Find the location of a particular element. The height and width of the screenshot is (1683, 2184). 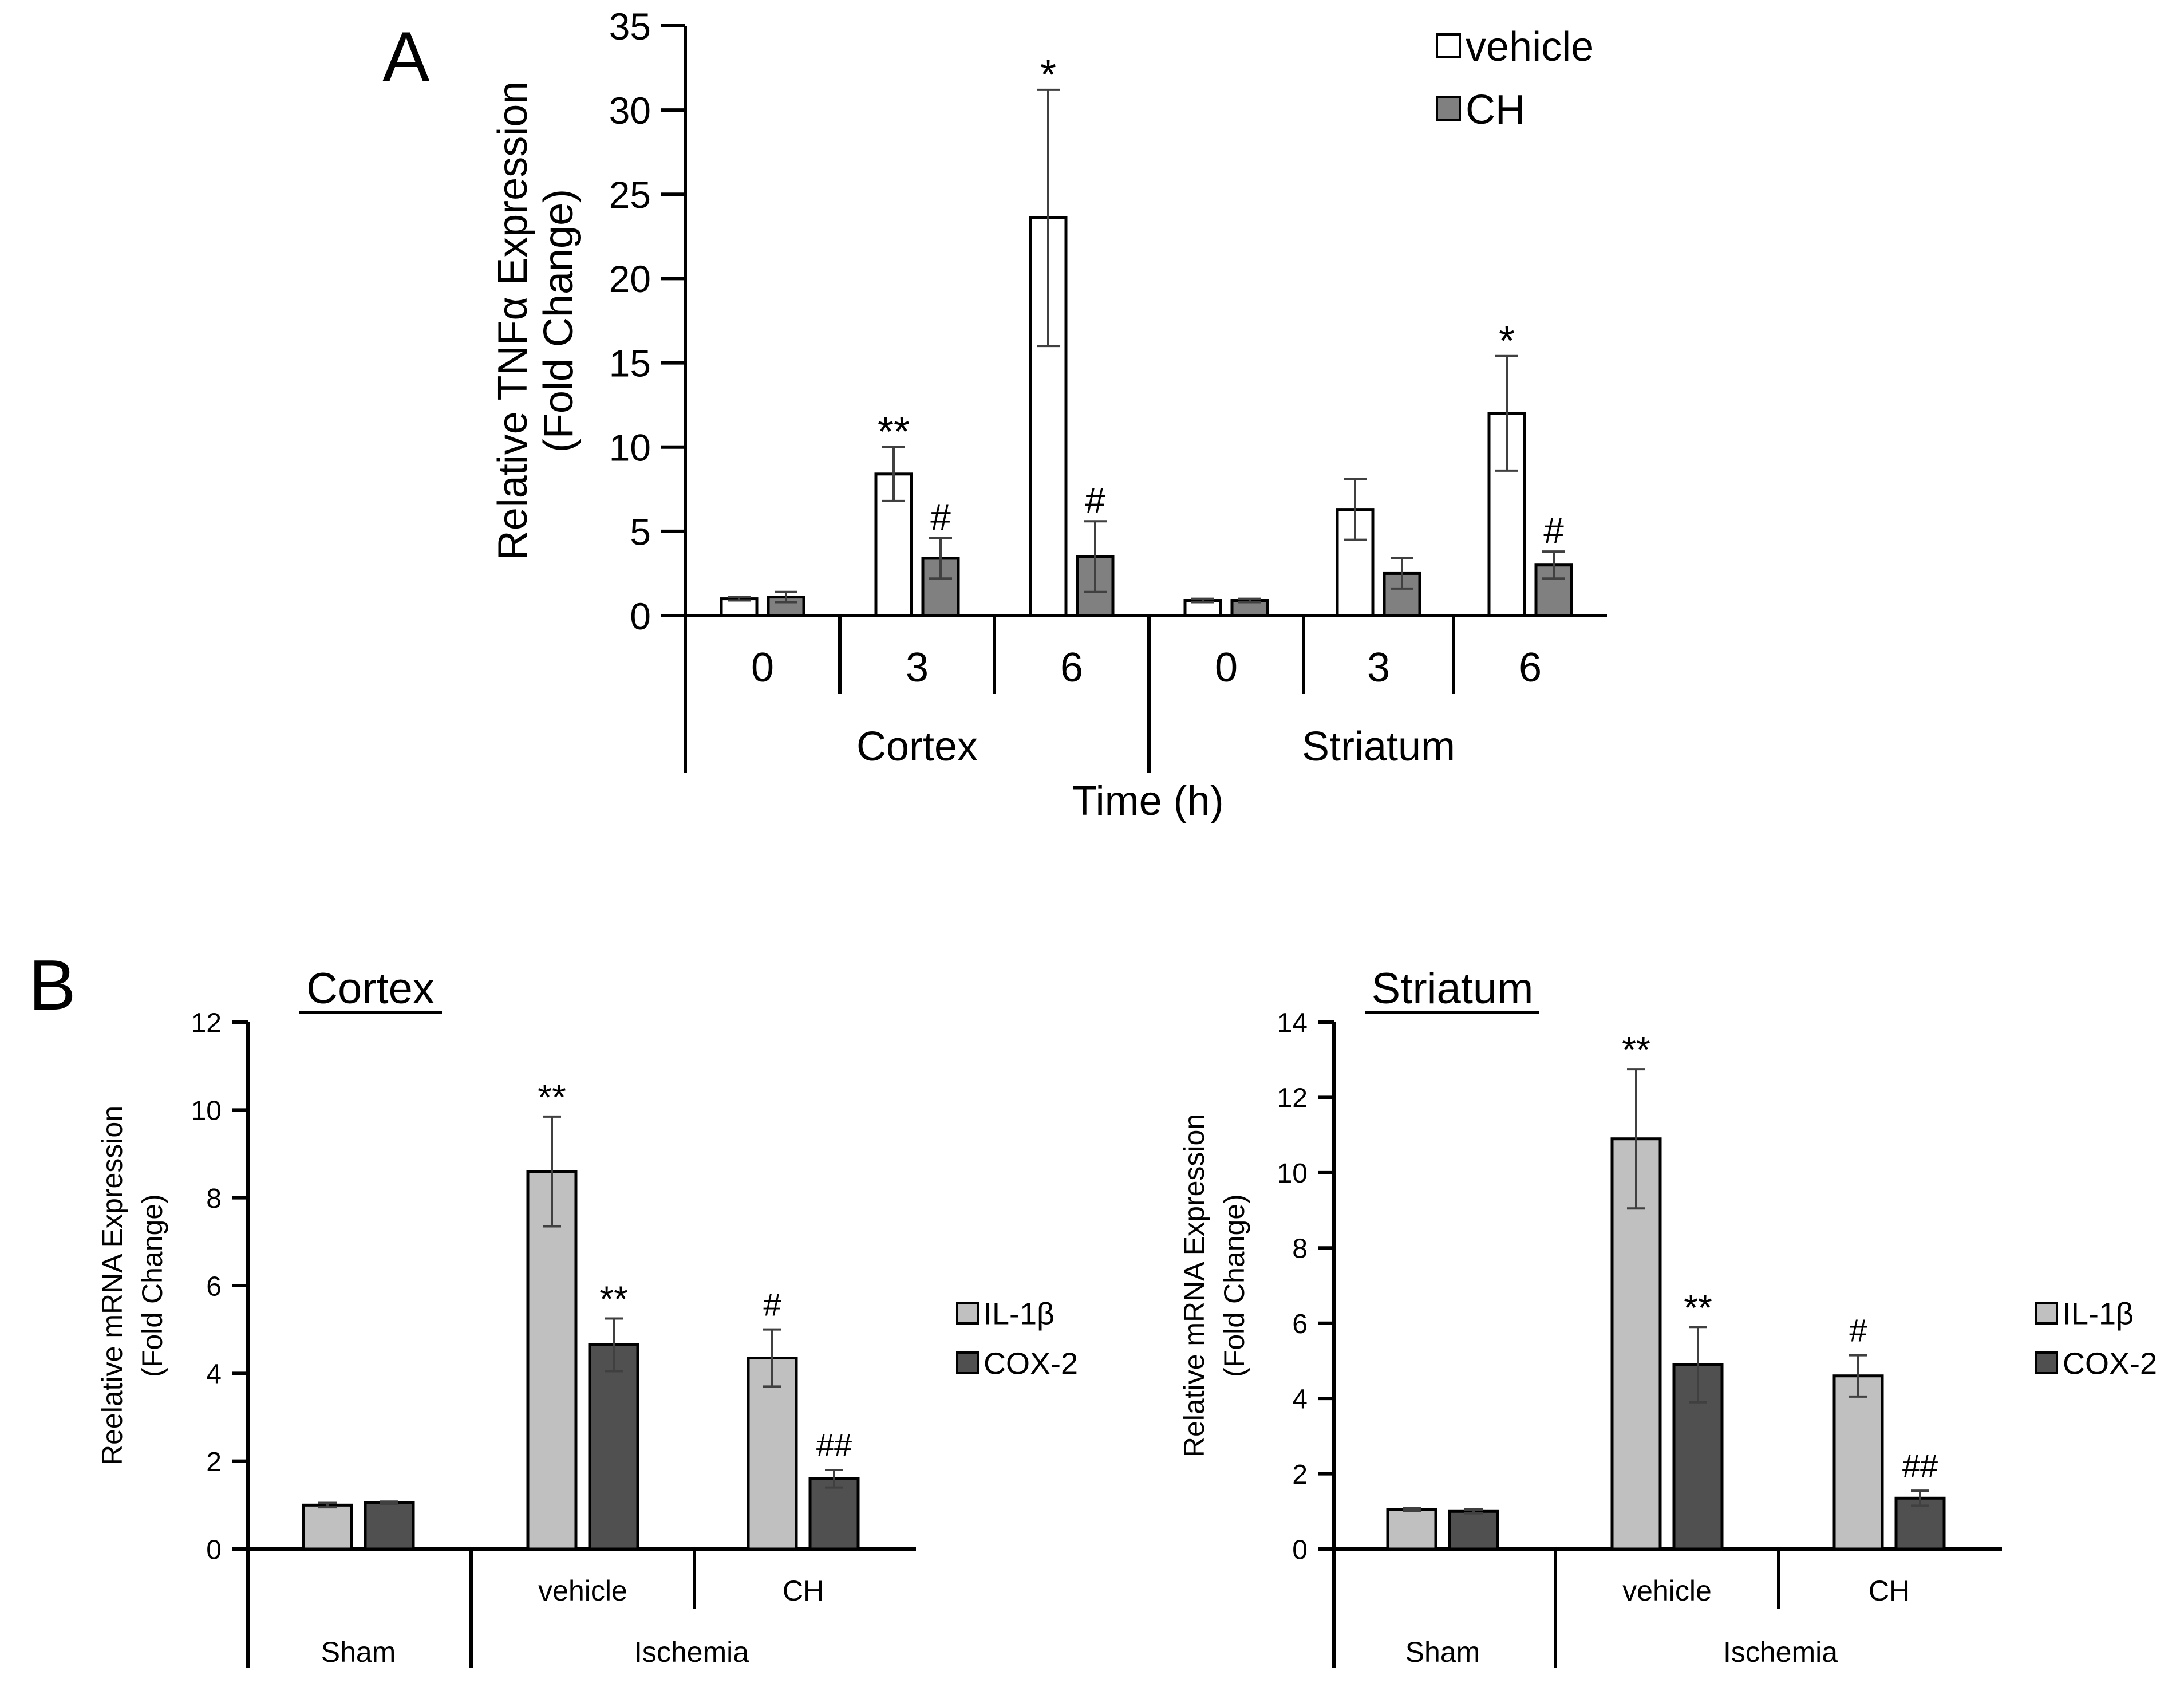

y-tick-label: 15 is located at coordinates (630, 363).